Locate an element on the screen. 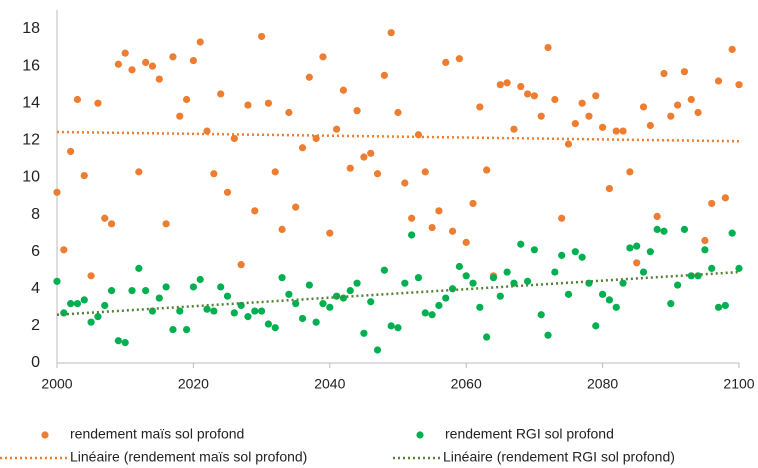 The width and height of the screenshot is (758, 468). x-tick-label: 2020 is located at coordinates (193, 384).